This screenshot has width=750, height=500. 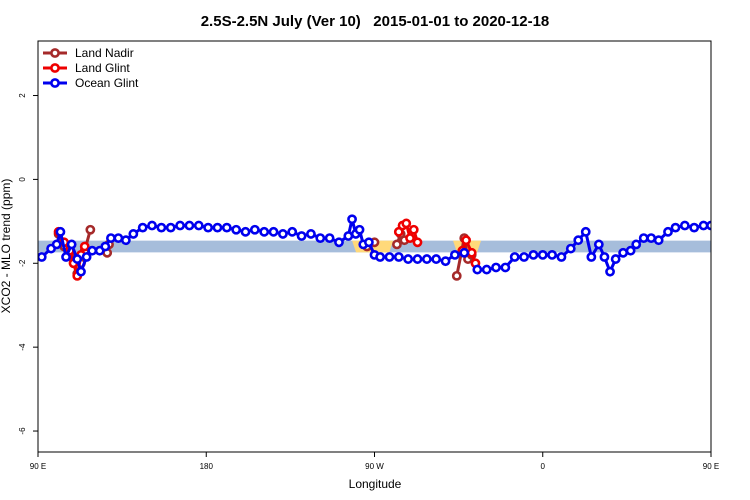 I want to click on x-tick-label: 180, so click(x=207, y=466).